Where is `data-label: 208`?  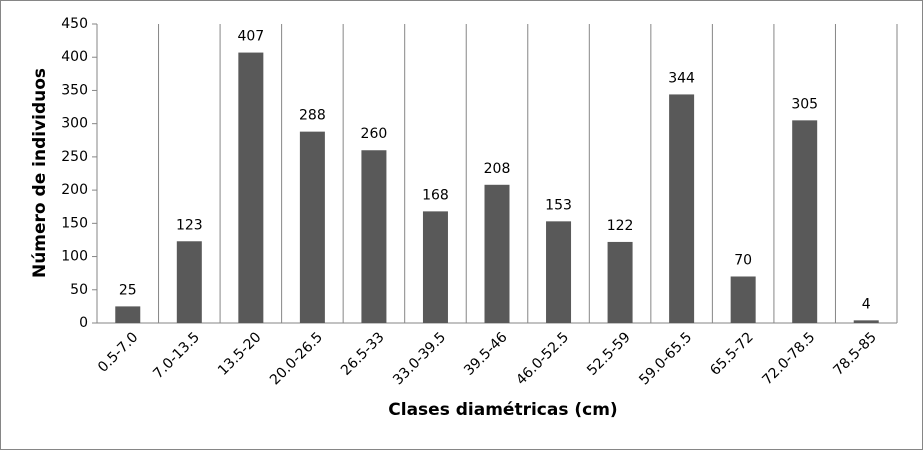 data-label: 208 is located at coordinates (497, 169).